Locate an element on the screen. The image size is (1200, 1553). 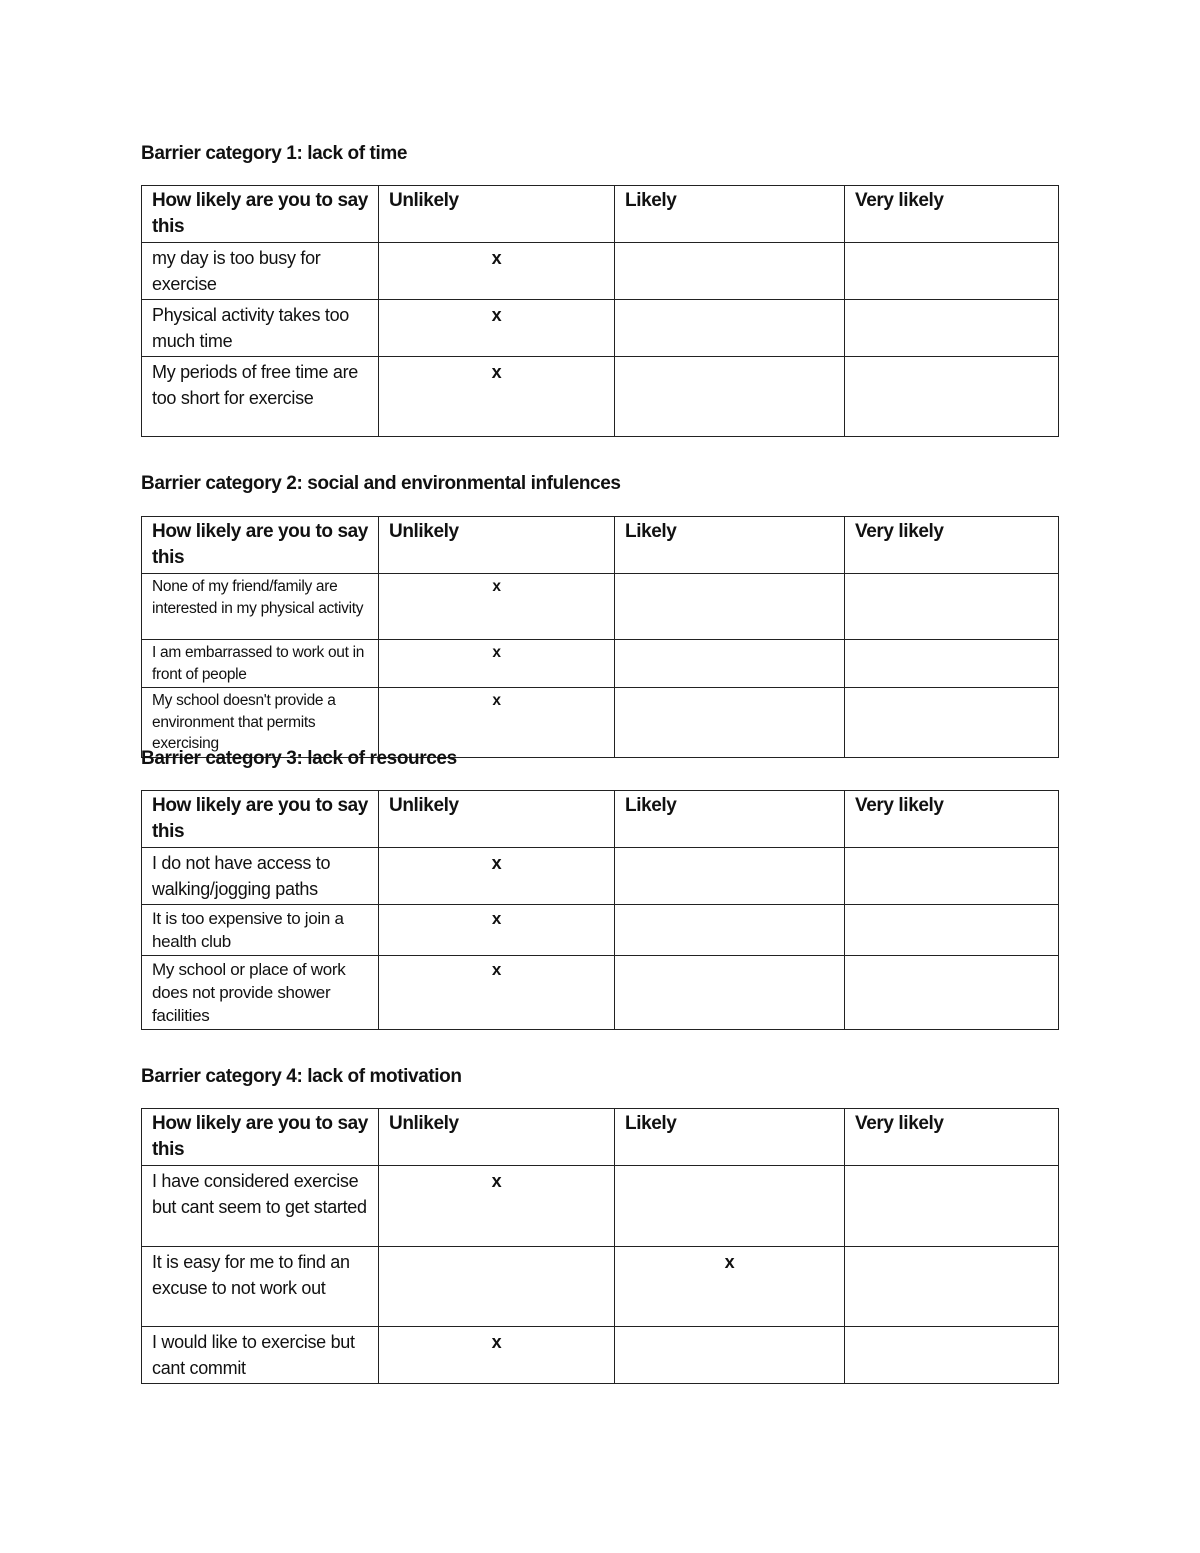
unlikely-cell is located at coordinates (496, 1286).